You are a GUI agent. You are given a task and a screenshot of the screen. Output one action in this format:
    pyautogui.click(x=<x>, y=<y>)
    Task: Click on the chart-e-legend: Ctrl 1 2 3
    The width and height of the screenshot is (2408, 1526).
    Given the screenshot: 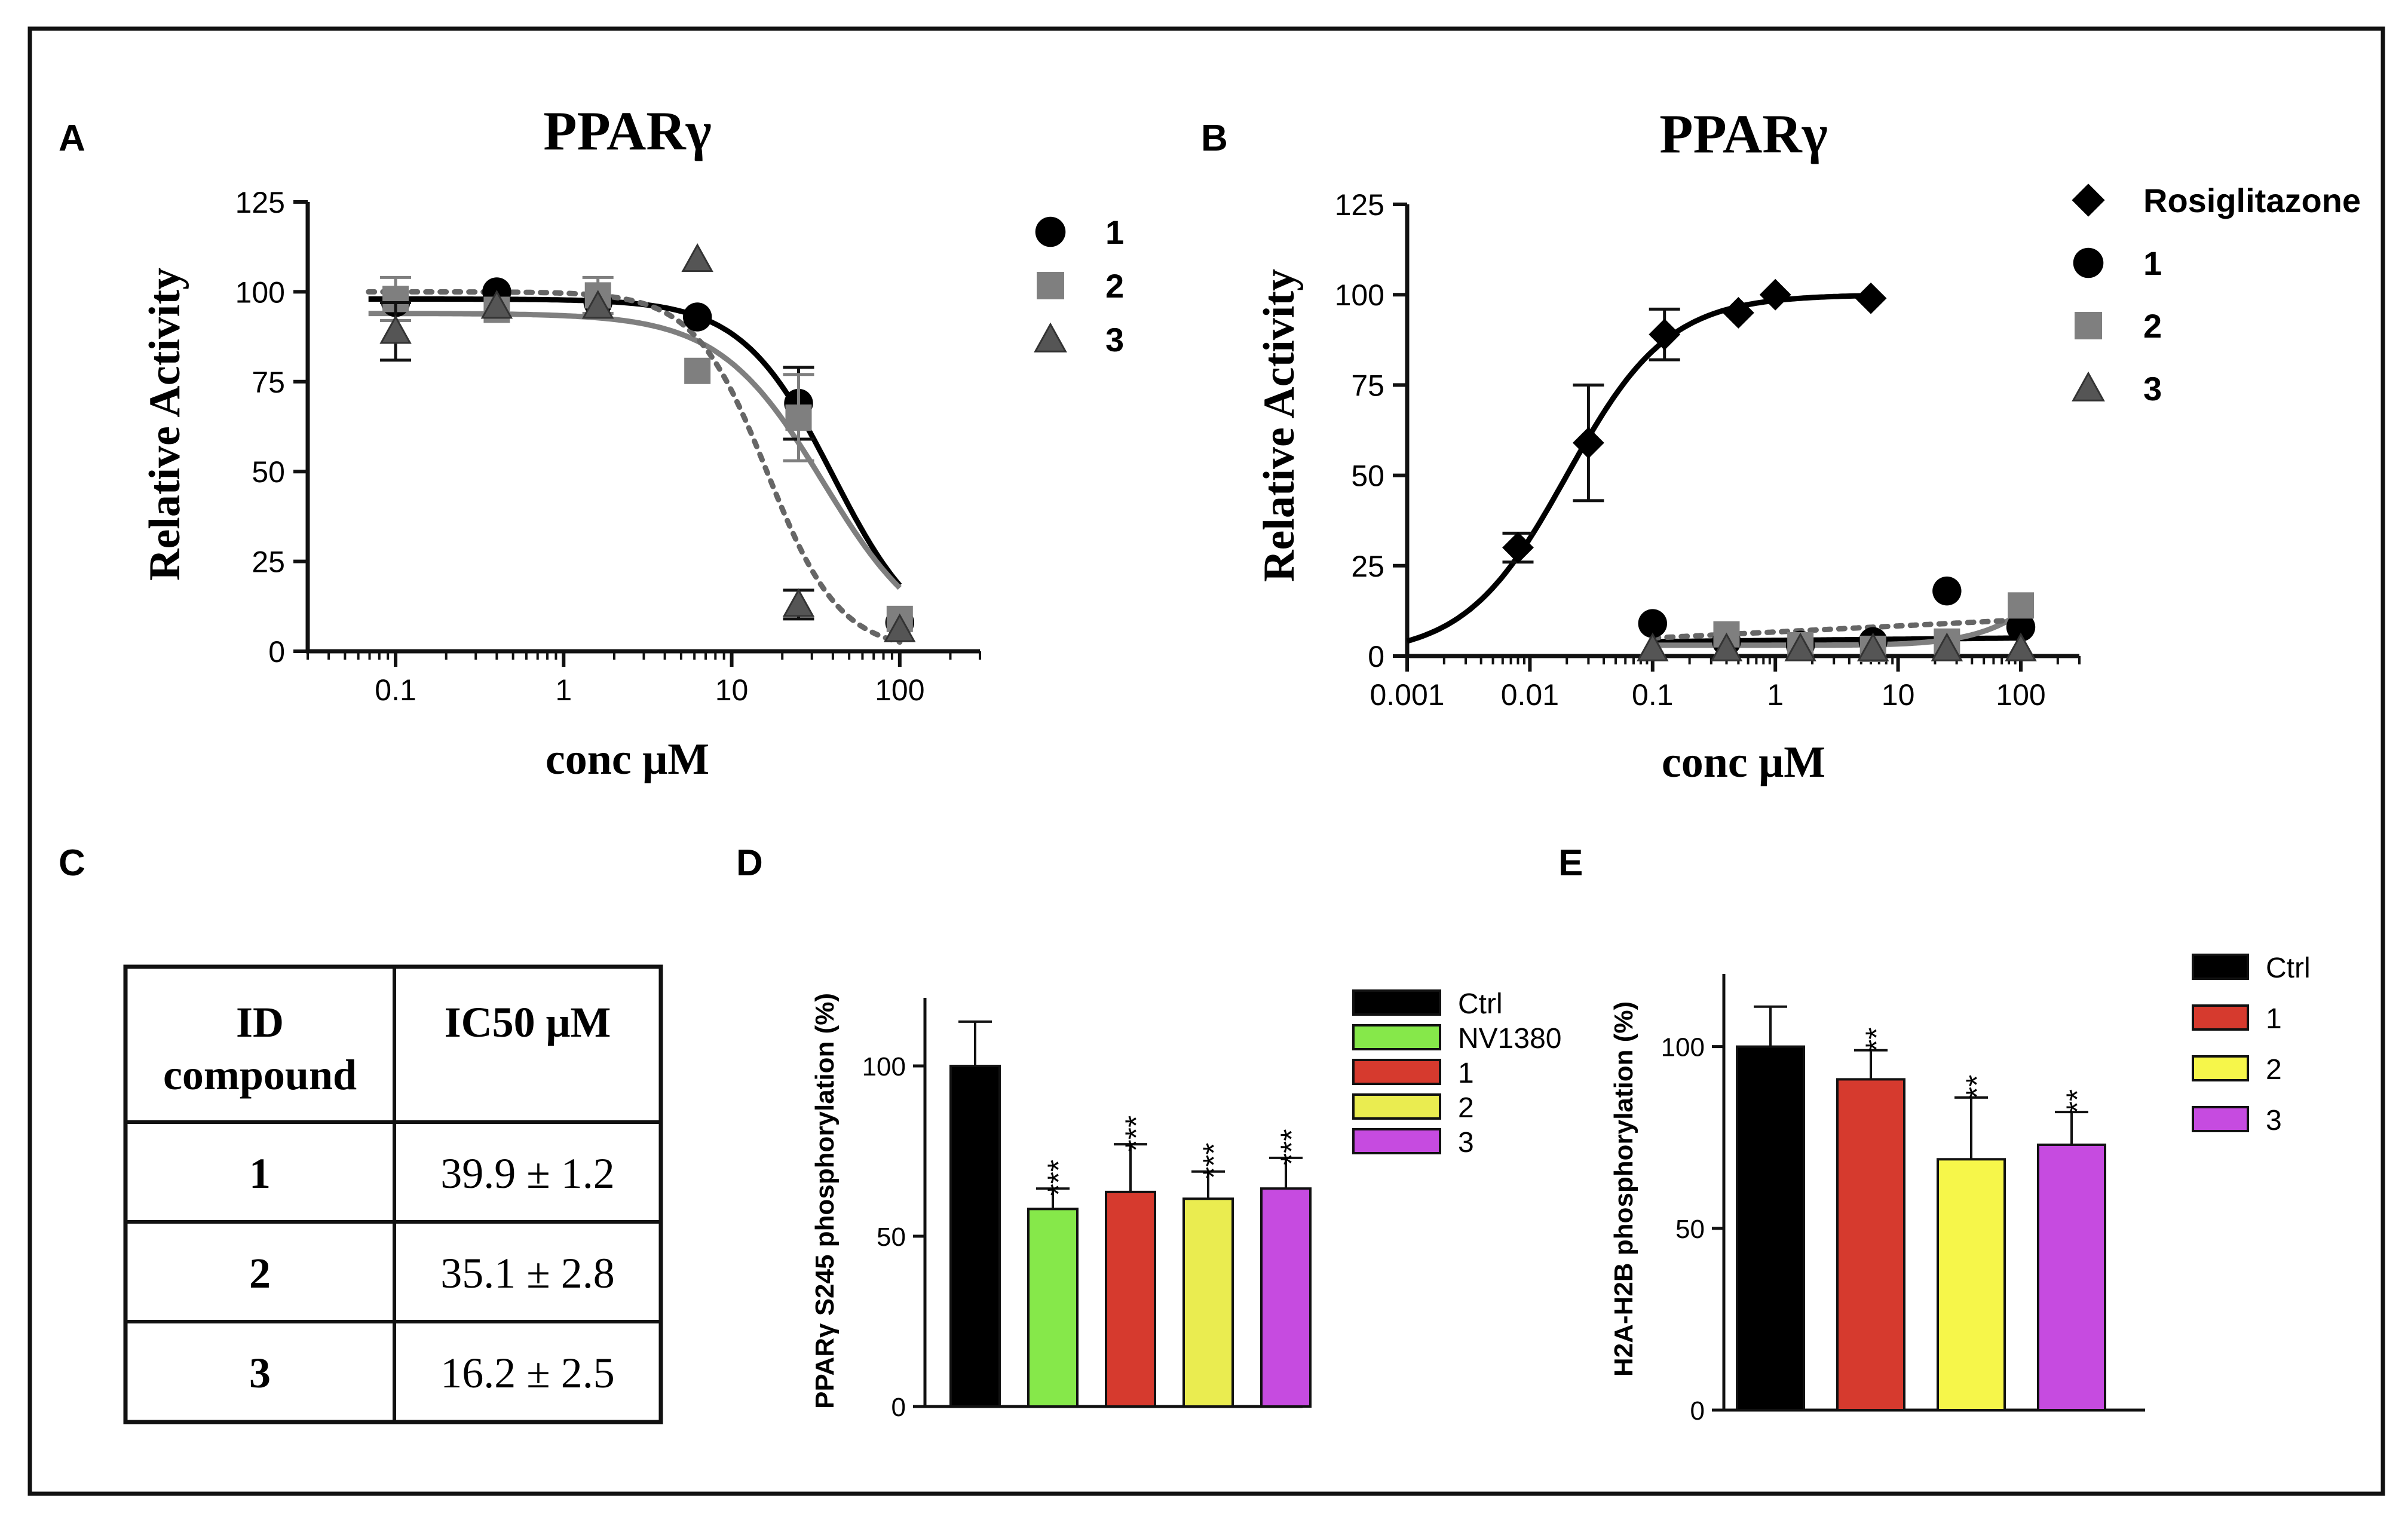 What is the action you would take?
    pyautogui.click(x=2251, y=1044)
    